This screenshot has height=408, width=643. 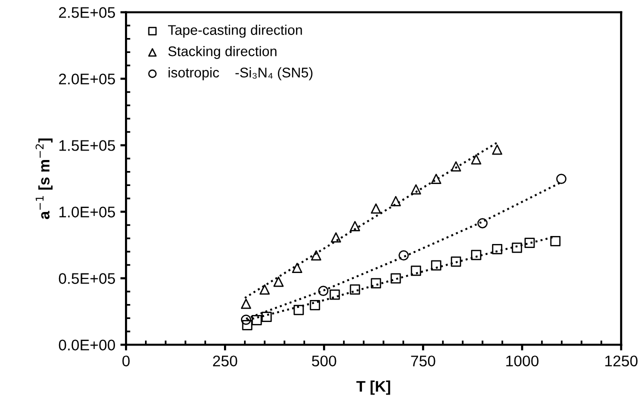 I want to click on x-tick-label: 0, so click(x=126, y=361).